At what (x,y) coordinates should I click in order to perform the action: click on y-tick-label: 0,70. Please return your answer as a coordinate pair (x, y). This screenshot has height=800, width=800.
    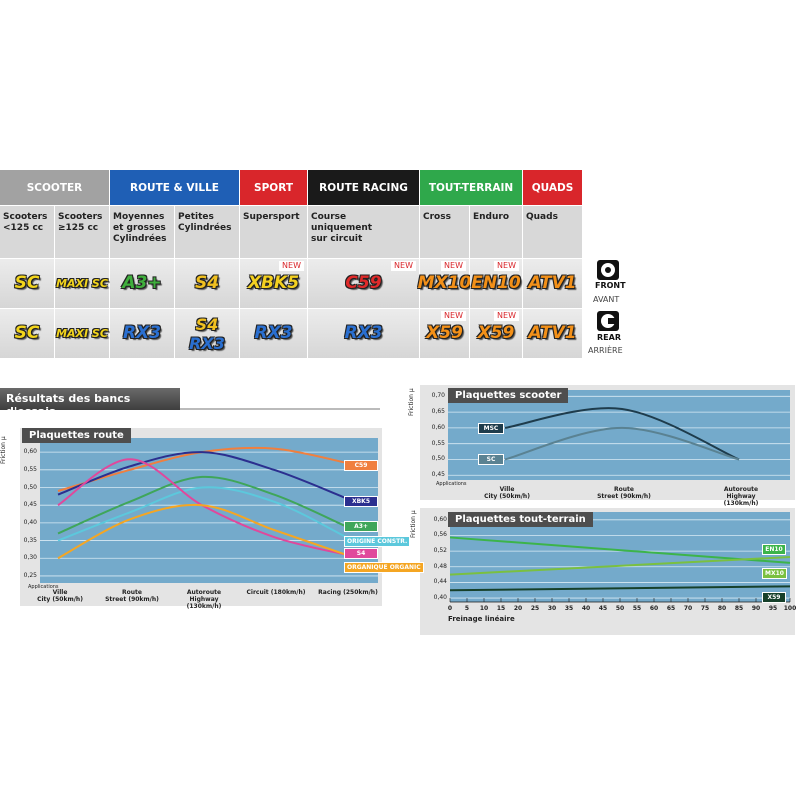
    Looking at the image, I should click on (438, 396).